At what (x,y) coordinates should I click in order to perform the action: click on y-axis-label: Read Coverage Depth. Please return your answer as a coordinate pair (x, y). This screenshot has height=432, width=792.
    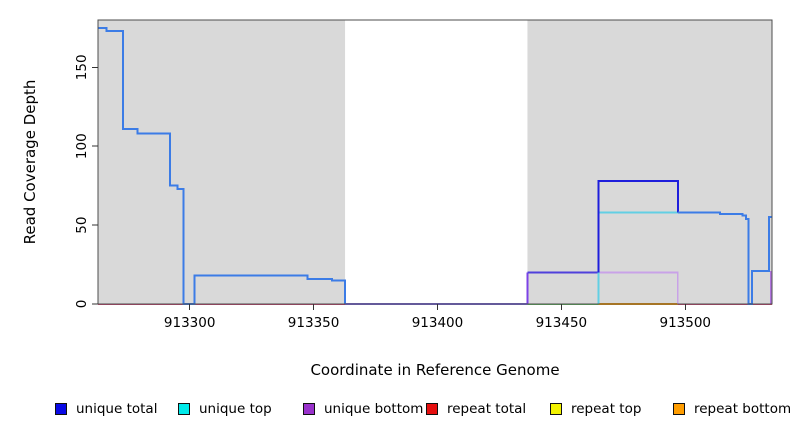
    Looking at the image, I should click on (30, 162).